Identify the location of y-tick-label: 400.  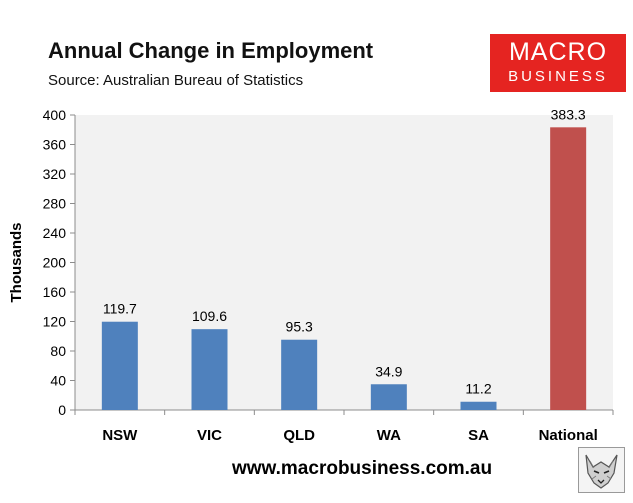
(55, 115).